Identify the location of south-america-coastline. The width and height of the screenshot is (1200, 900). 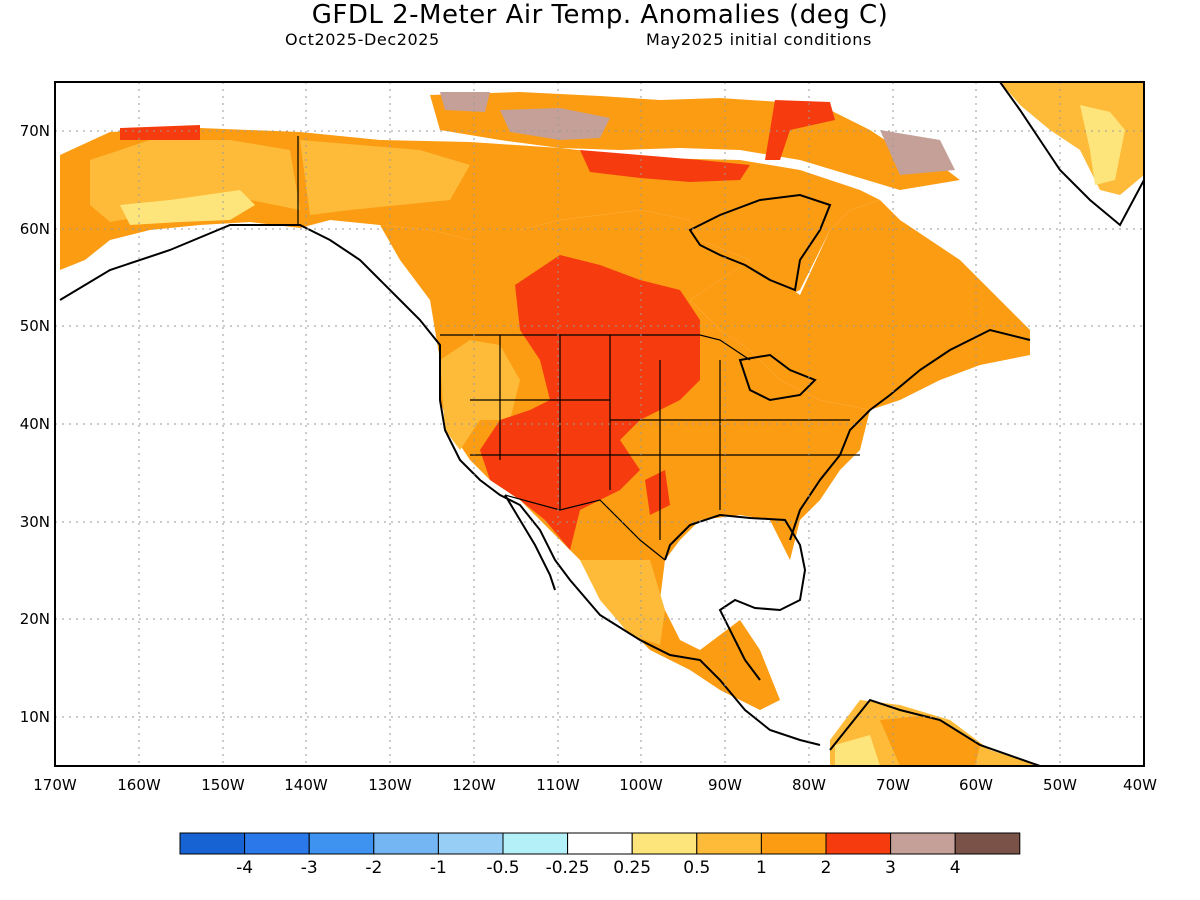
(935, 732).